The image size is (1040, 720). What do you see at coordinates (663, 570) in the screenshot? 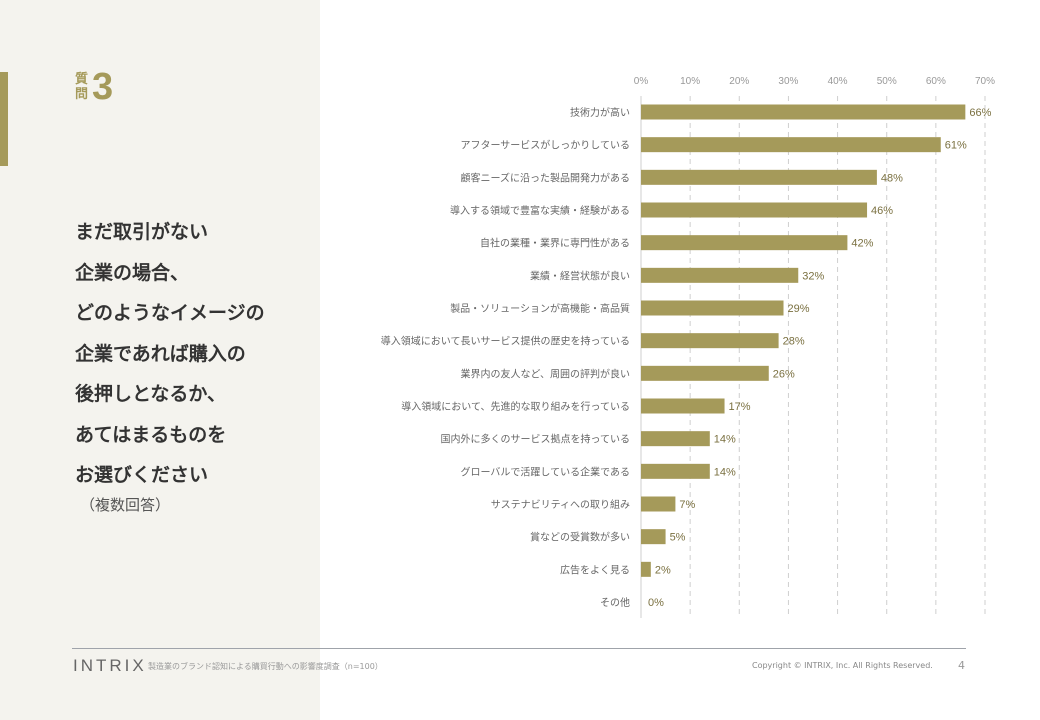
I see `data-label: 2%` at bounding box center [663, 570].